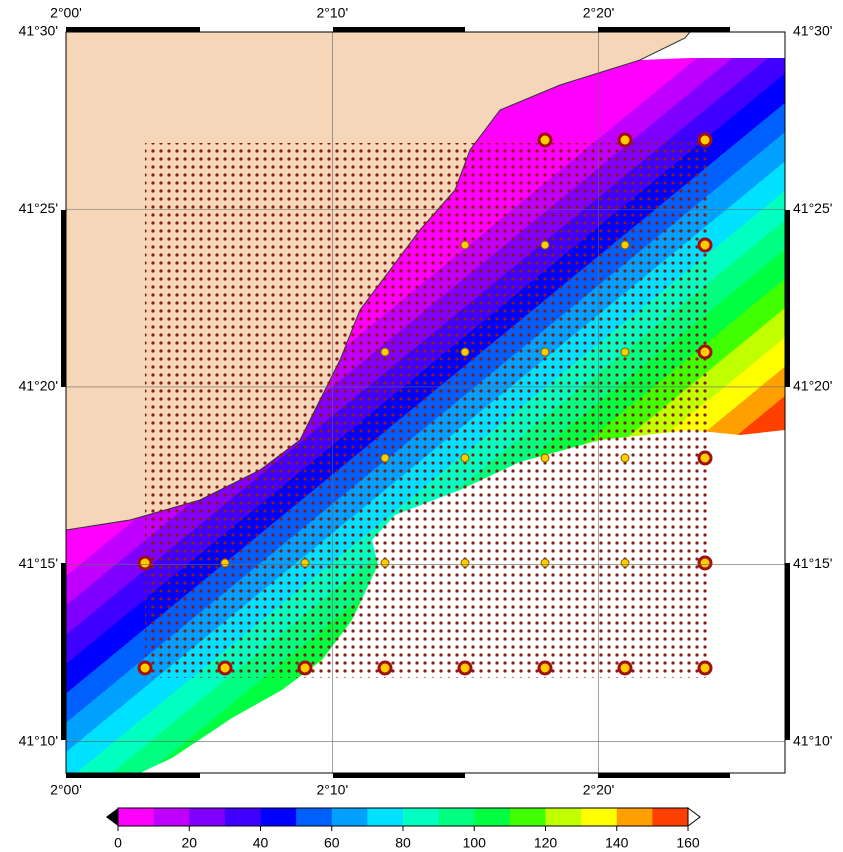  Describe the element at coordinates (617, 843) in the screenshot. I see `colorbar-label: 140` at that location.